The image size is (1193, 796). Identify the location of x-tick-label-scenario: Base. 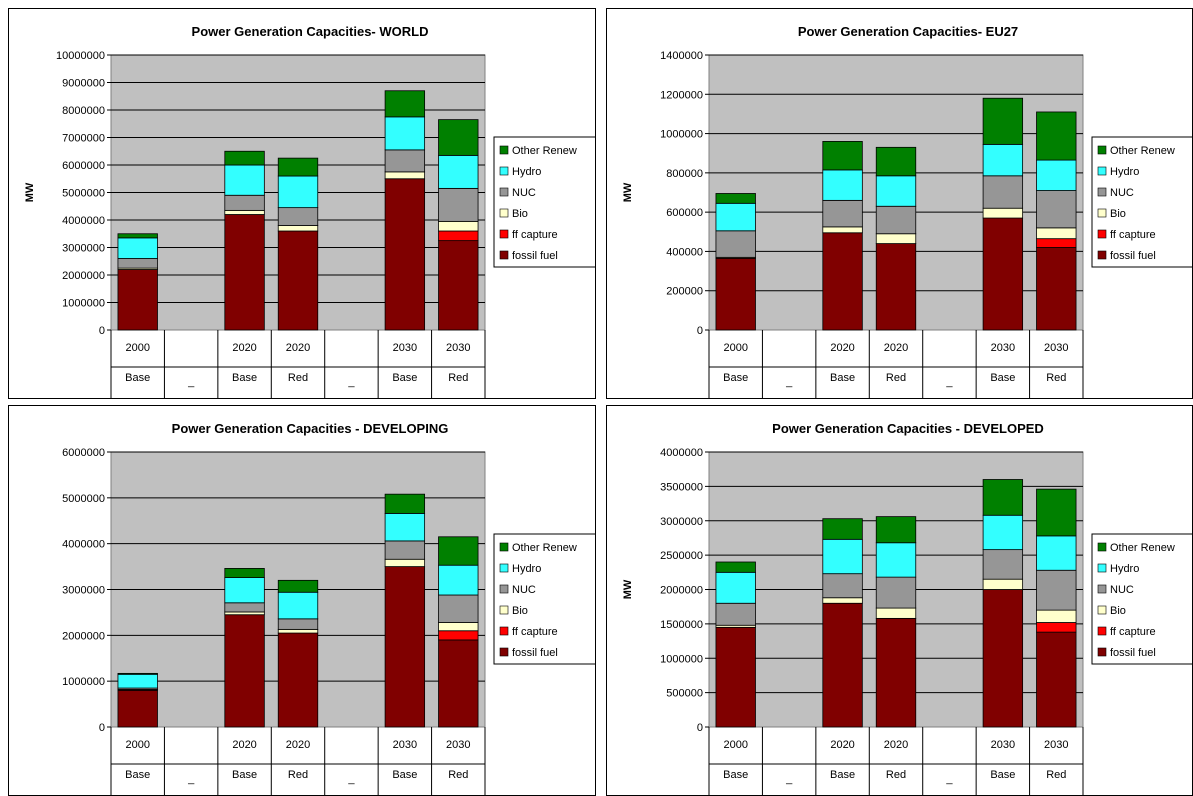
(842, 775).